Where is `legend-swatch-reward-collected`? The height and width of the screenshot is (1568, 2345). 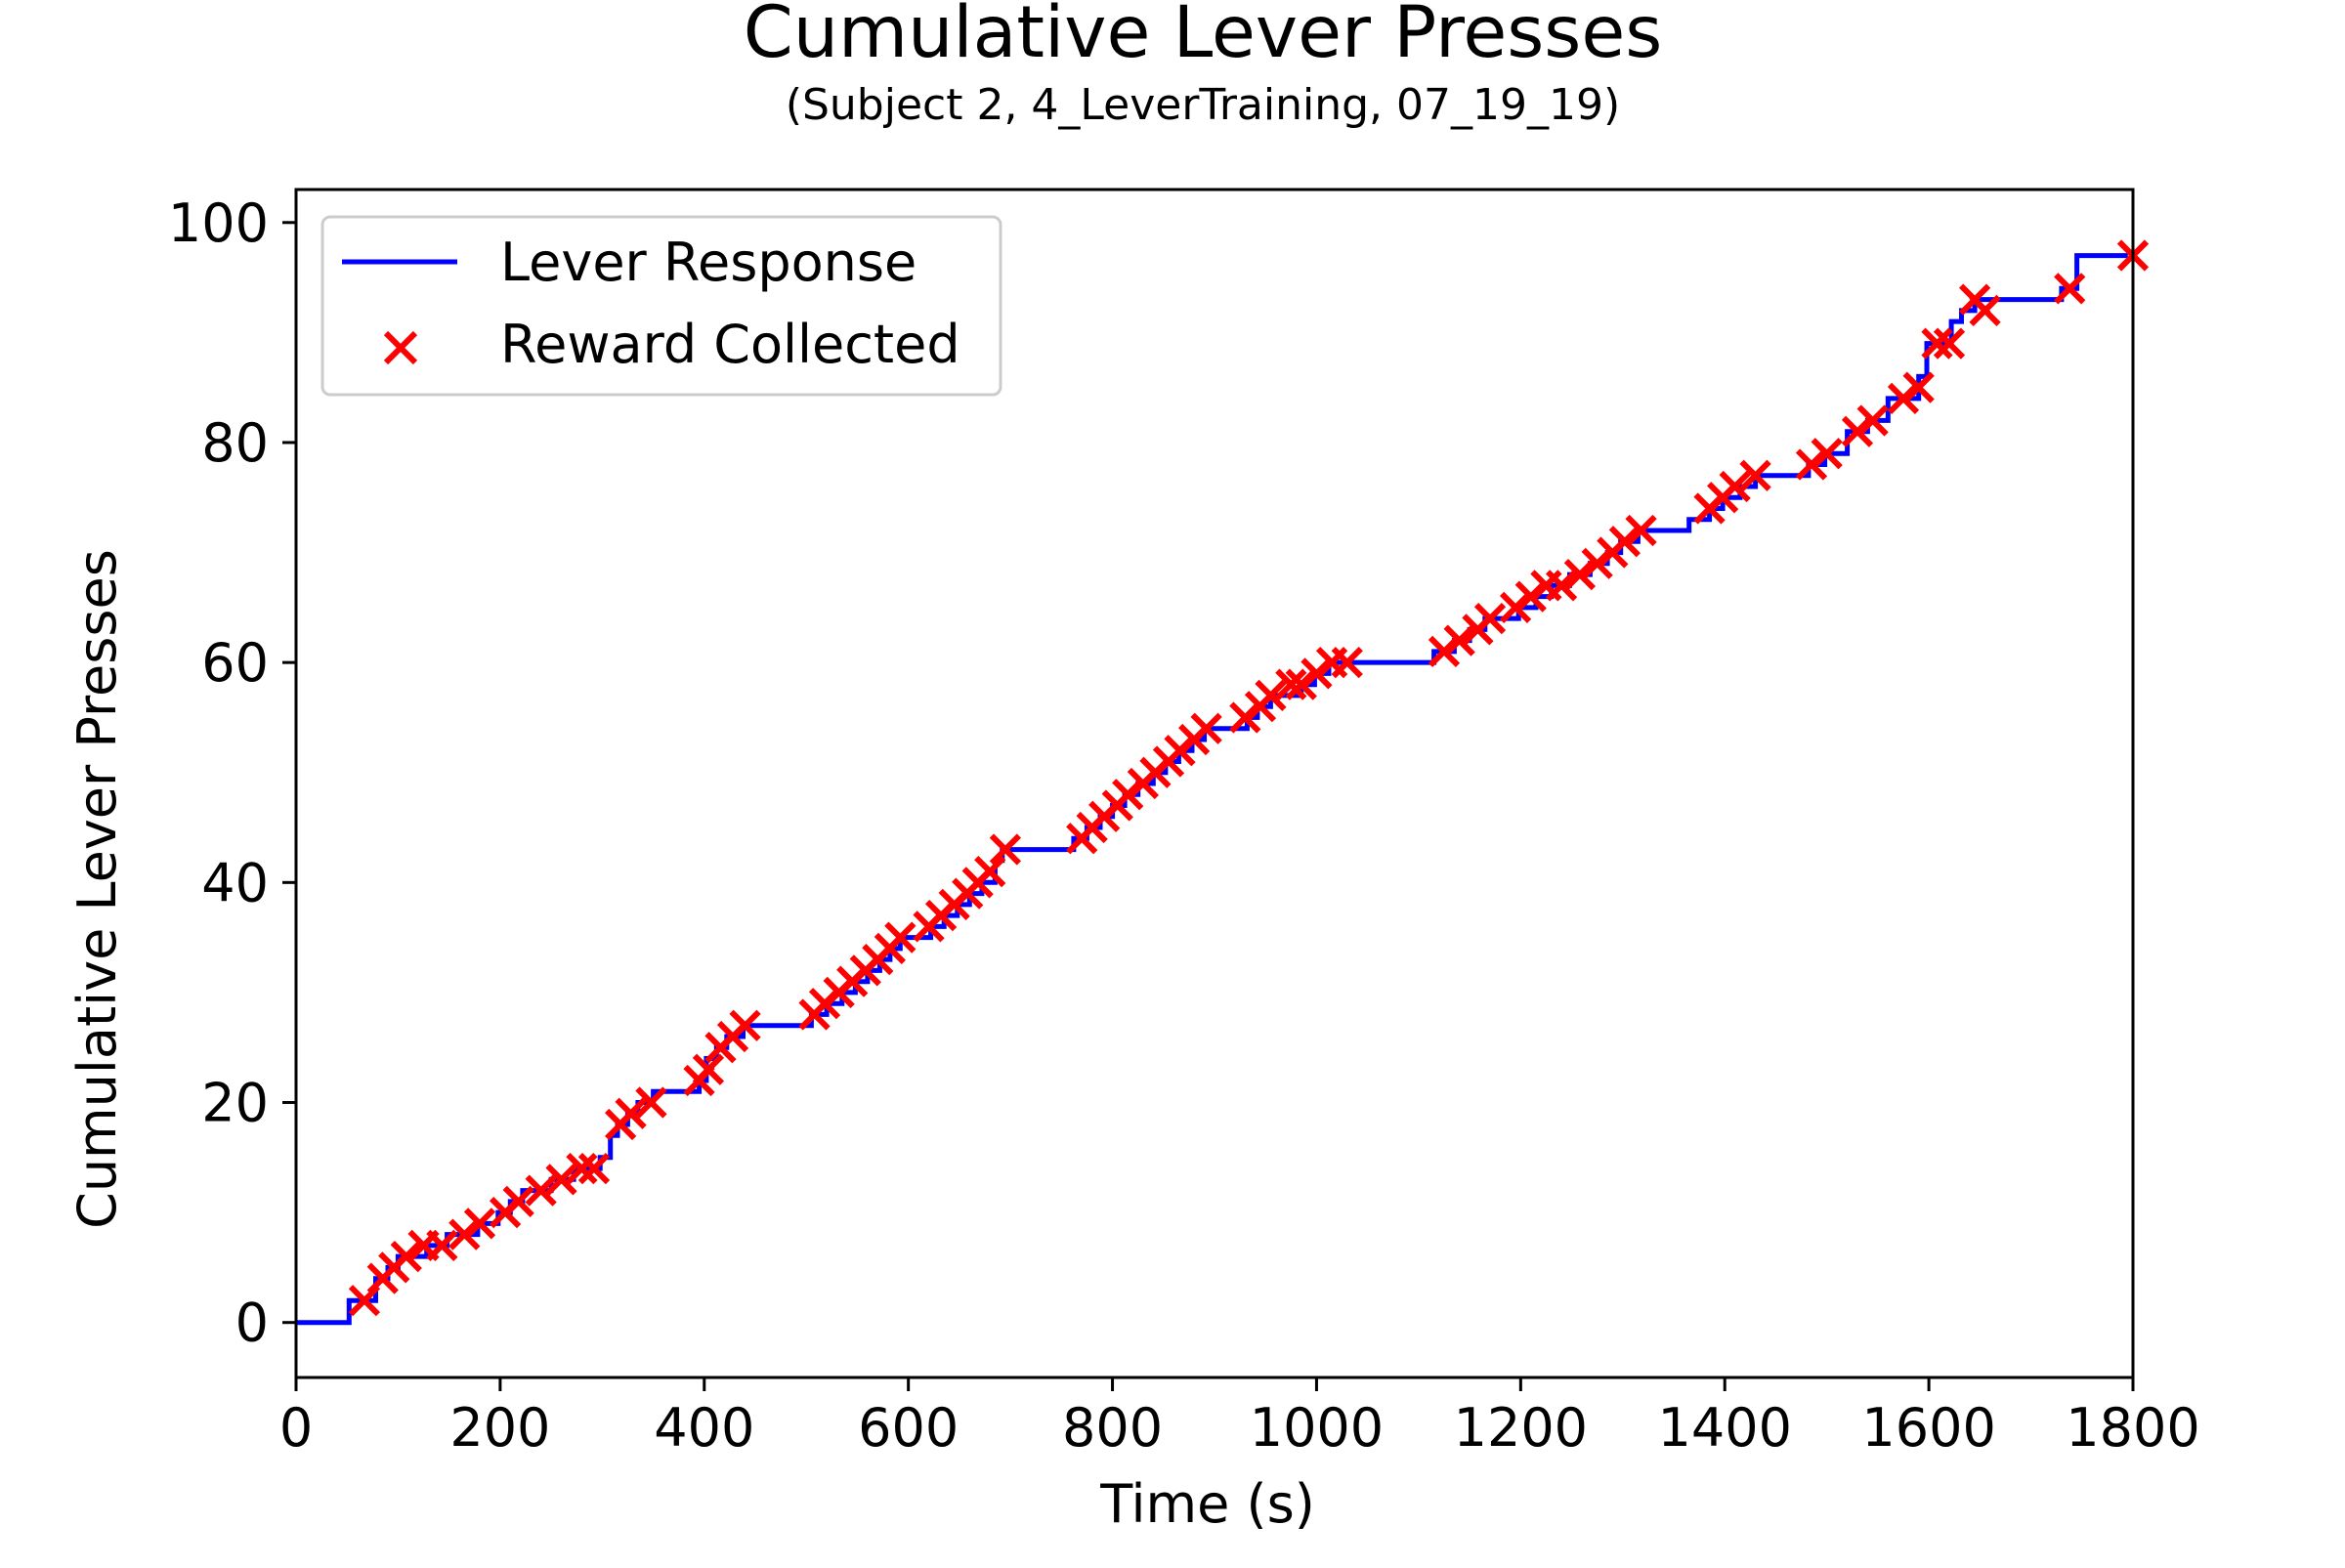 legend-swatch-reward-collected is located at coordinates (400, 347).